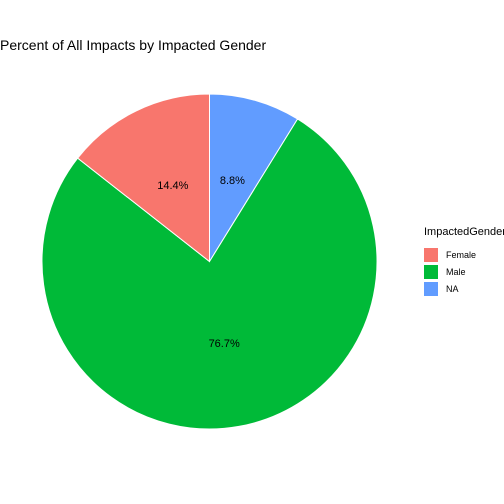 This screenshot has width=504, height=504. What do you see at coordinates (461, 255) in the screenshot?
I see `legend-label-female: Female` at bounding box center [461, 255].